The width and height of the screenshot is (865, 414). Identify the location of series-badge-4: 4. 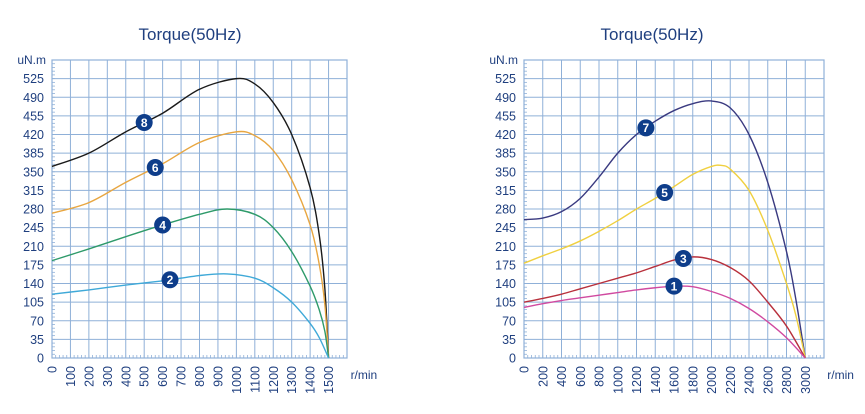
(163, 225).